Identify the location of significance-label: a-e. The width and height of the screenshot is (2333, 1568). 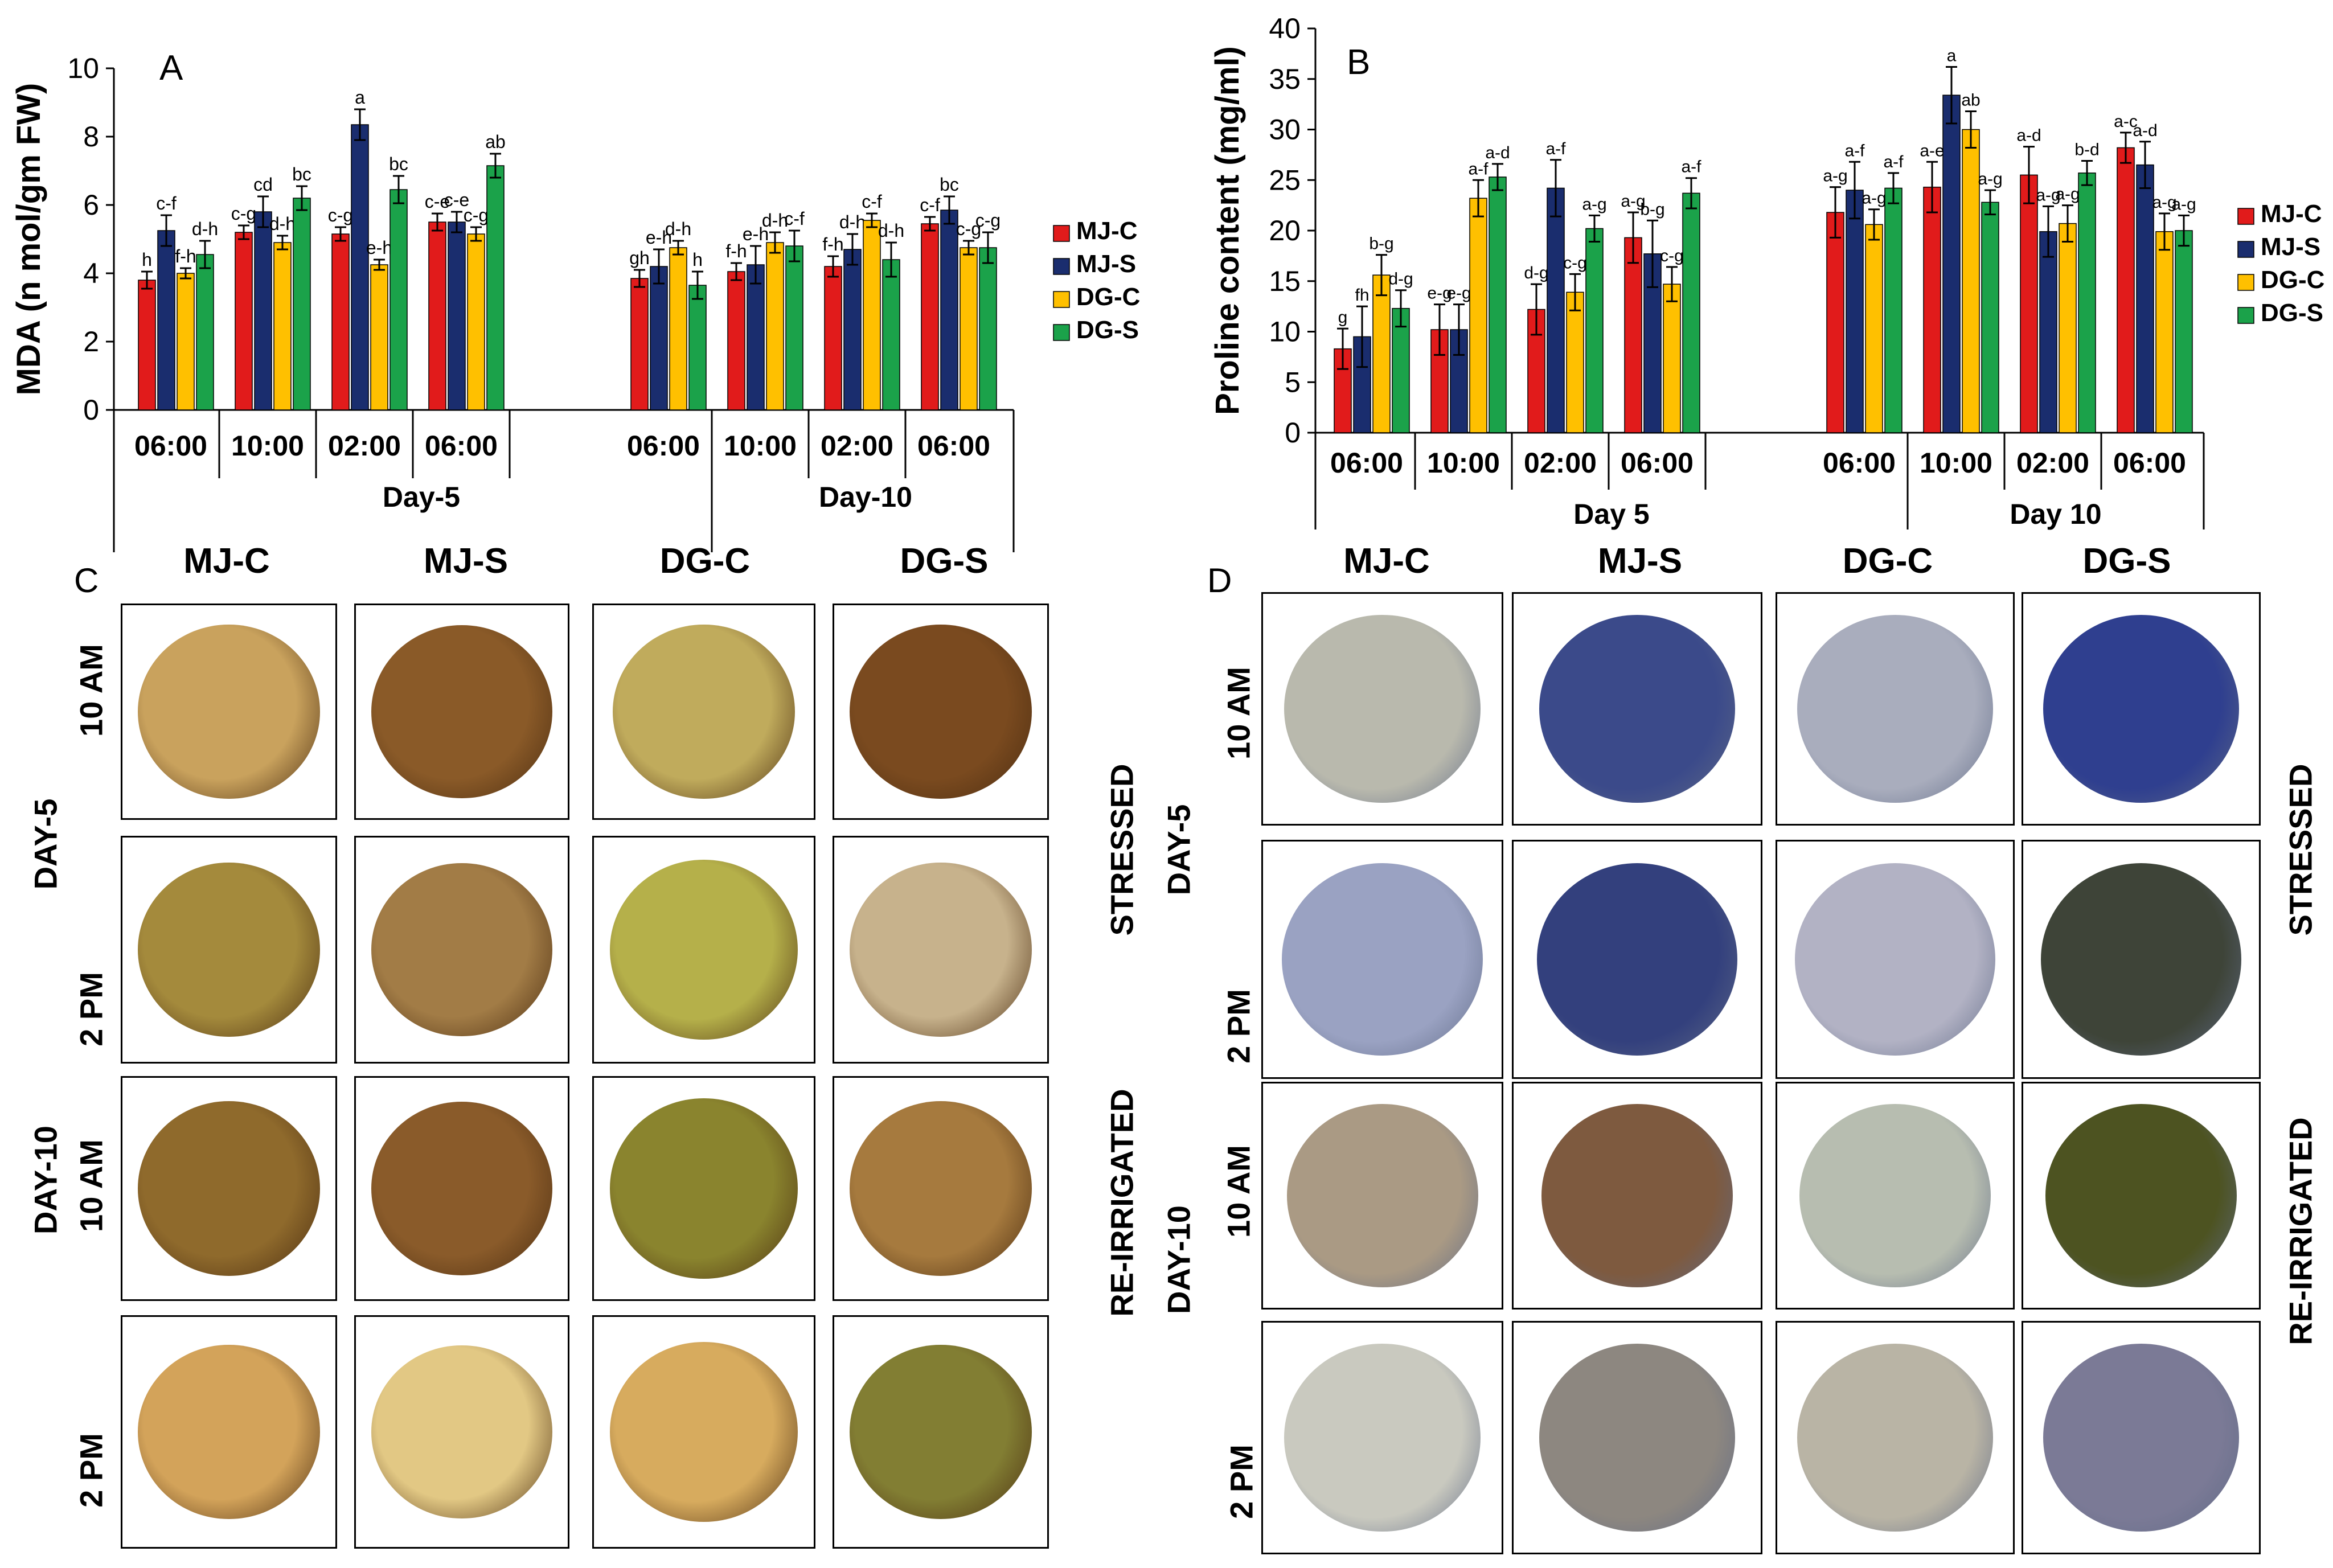
(1932, 150).